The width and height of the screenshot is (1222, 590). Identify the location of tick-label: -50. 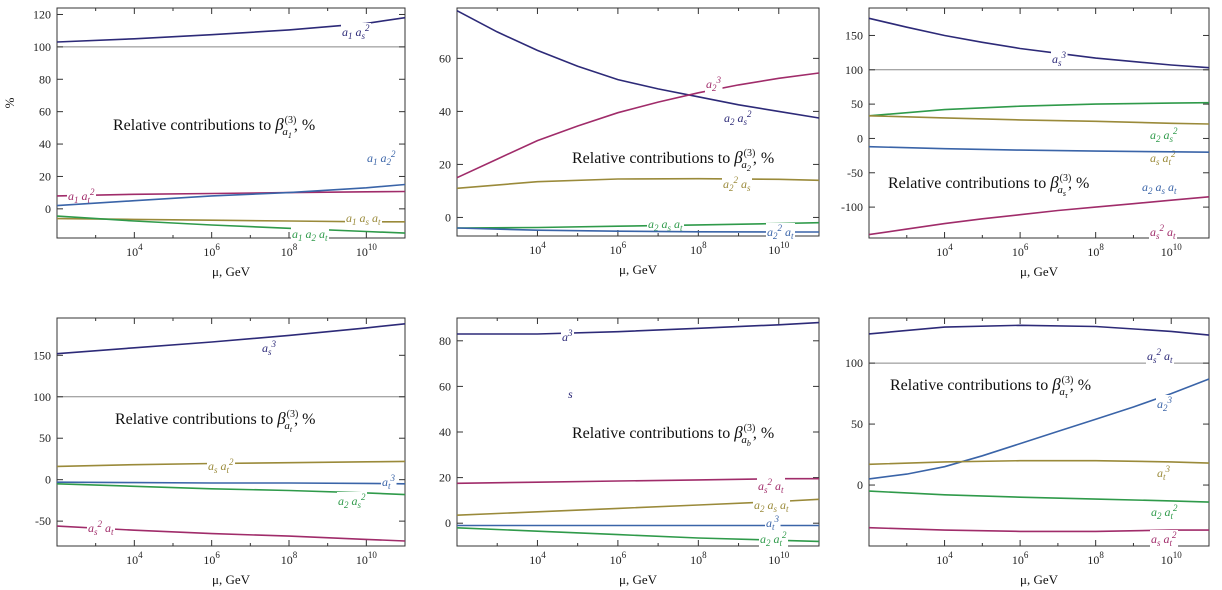
(43, 521).